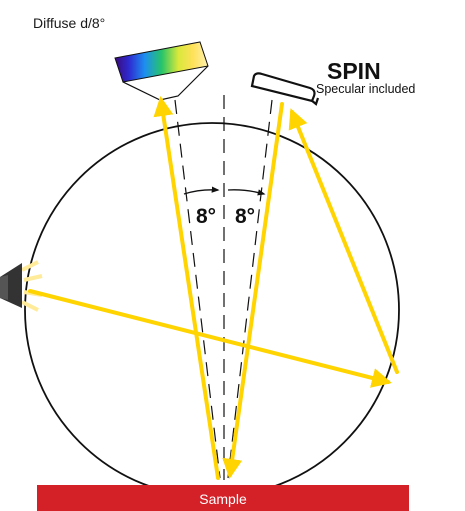 This screenshot has height=511, width=465. I want to click on specular-return-ray, so click(253, 290).